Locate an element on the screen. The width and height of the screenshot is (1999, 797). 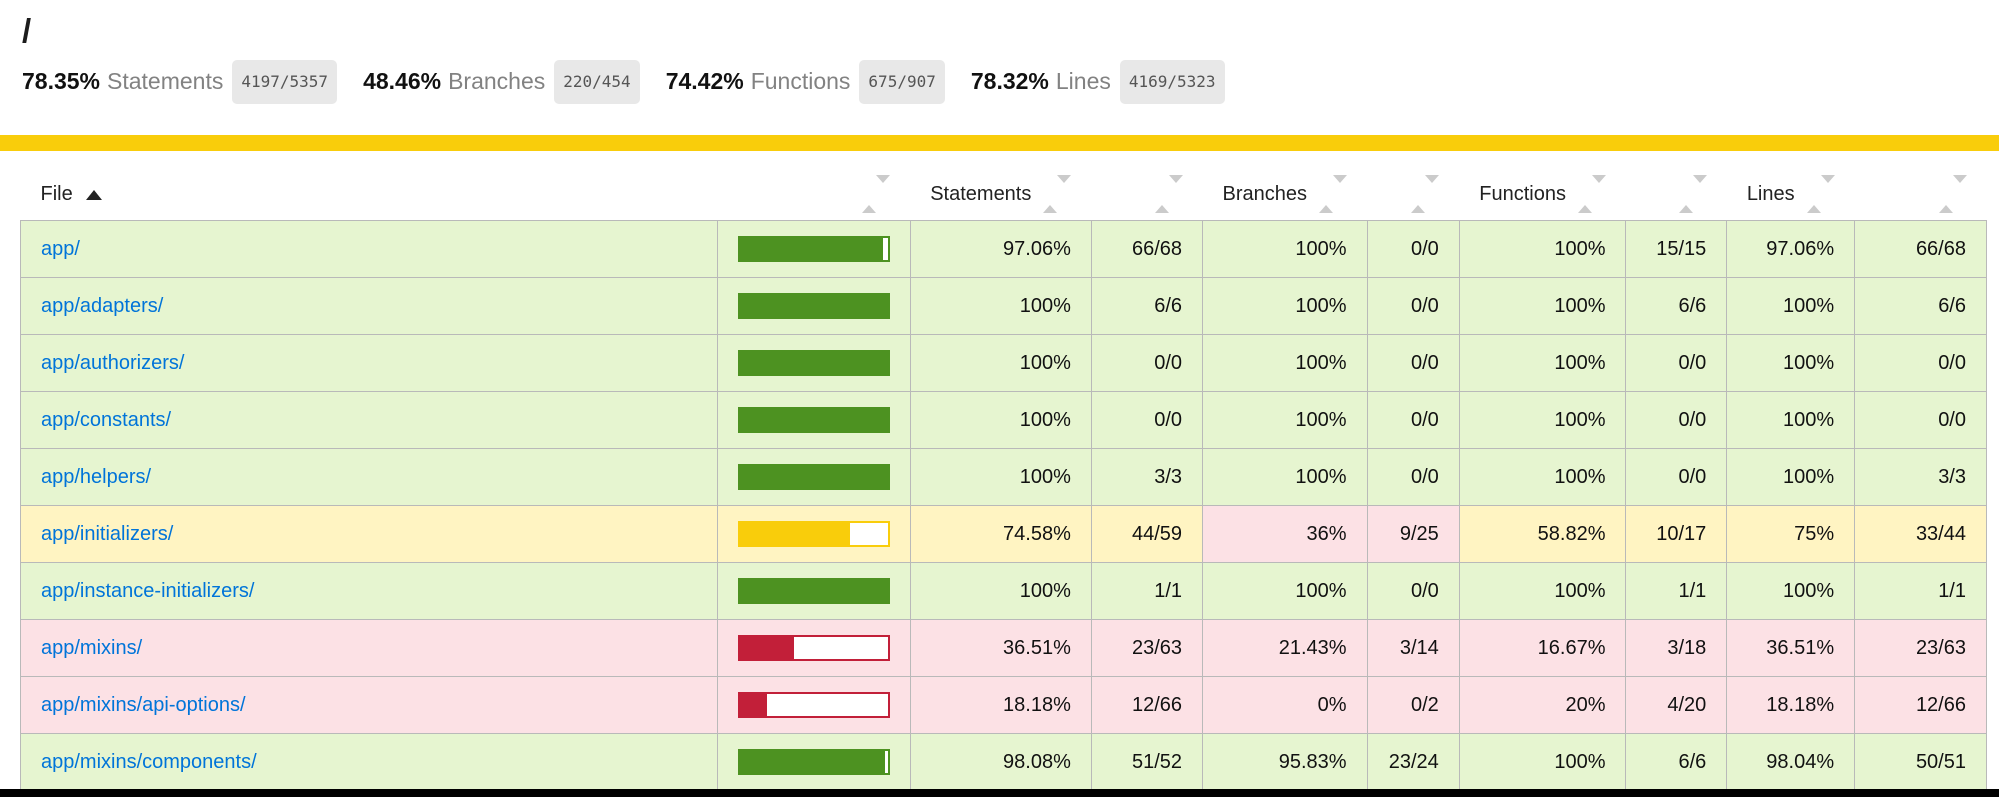
metric-fraction-cell: 66/68 is located at coordinates (1920, 249).